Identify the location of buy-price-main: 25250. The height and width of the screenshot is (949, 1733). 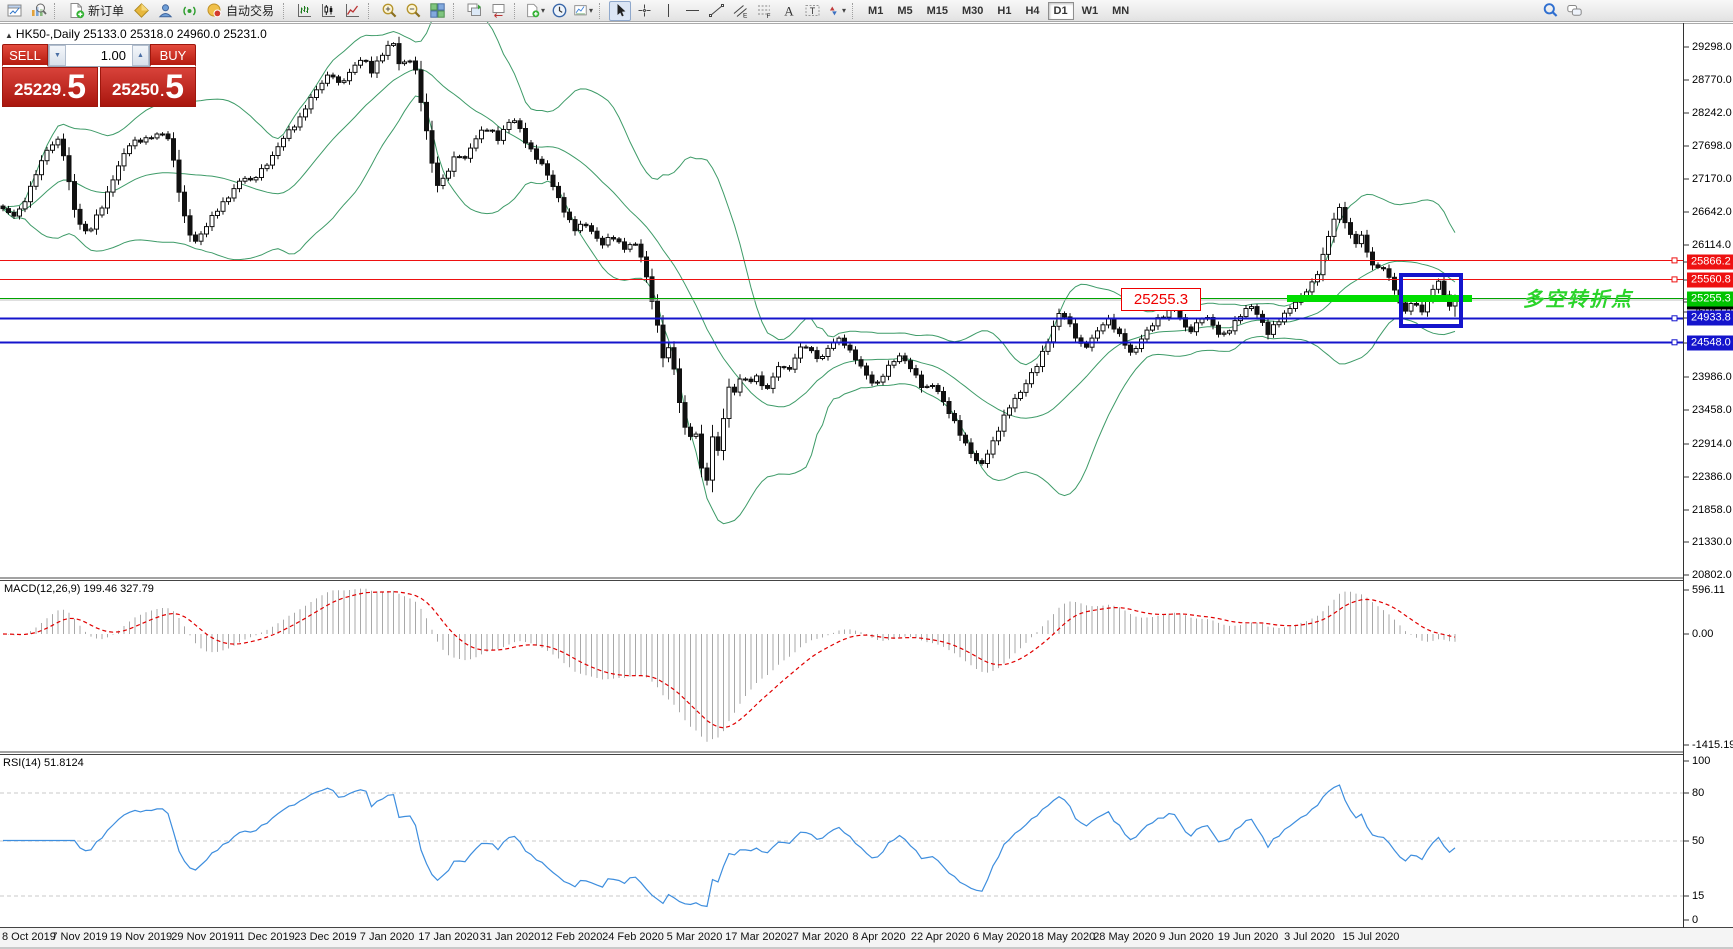
(135, 89).